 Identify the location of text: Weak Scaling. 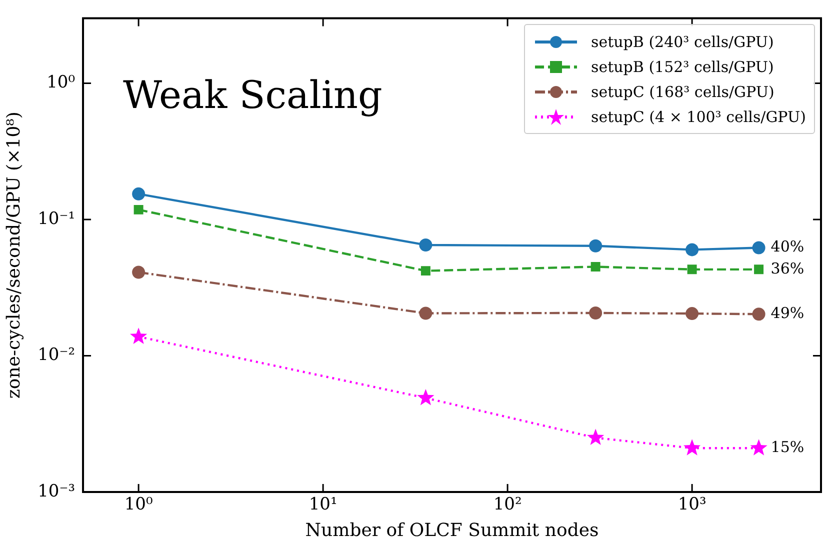
(252, 95).